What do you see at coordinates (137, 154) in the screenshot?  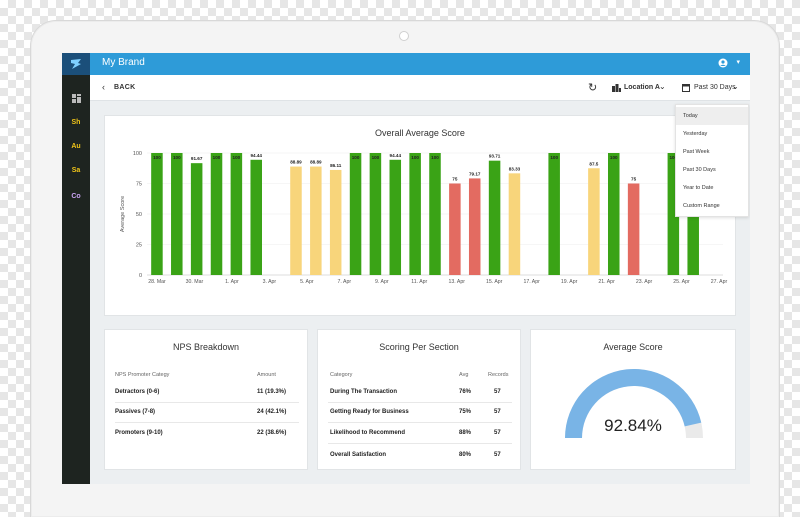 I see `y-tick-label: 100` at bounding box center [137, 154].